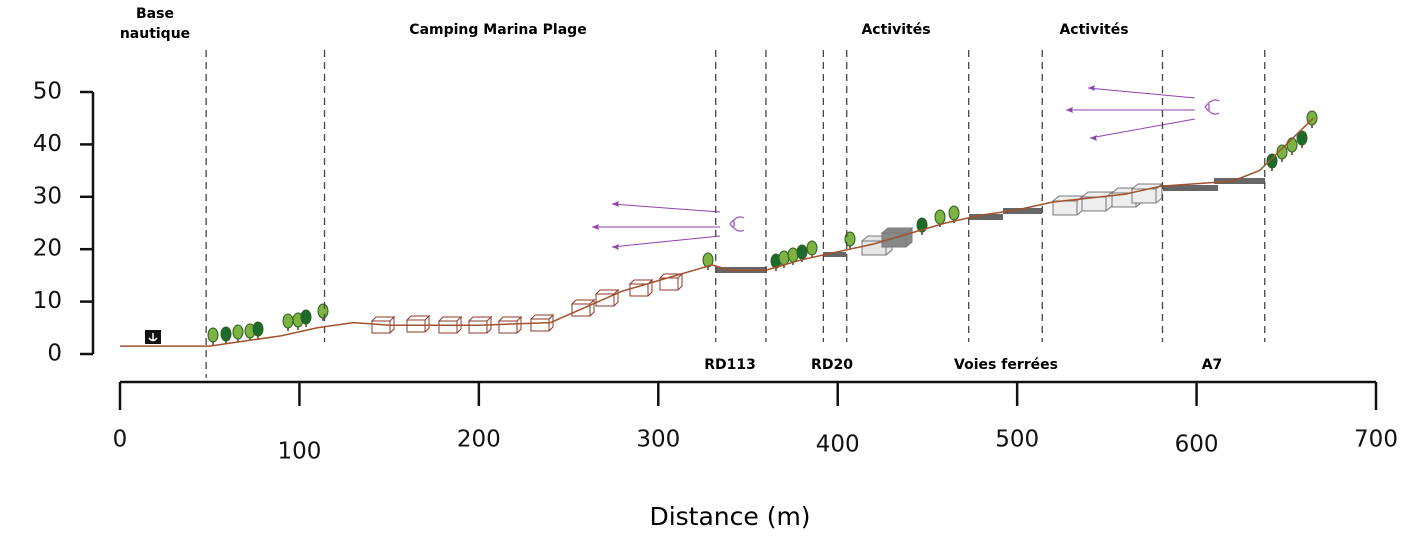 The image size is (1421, 543). I want to click on y-tick-label: 10, so click(47, 301).